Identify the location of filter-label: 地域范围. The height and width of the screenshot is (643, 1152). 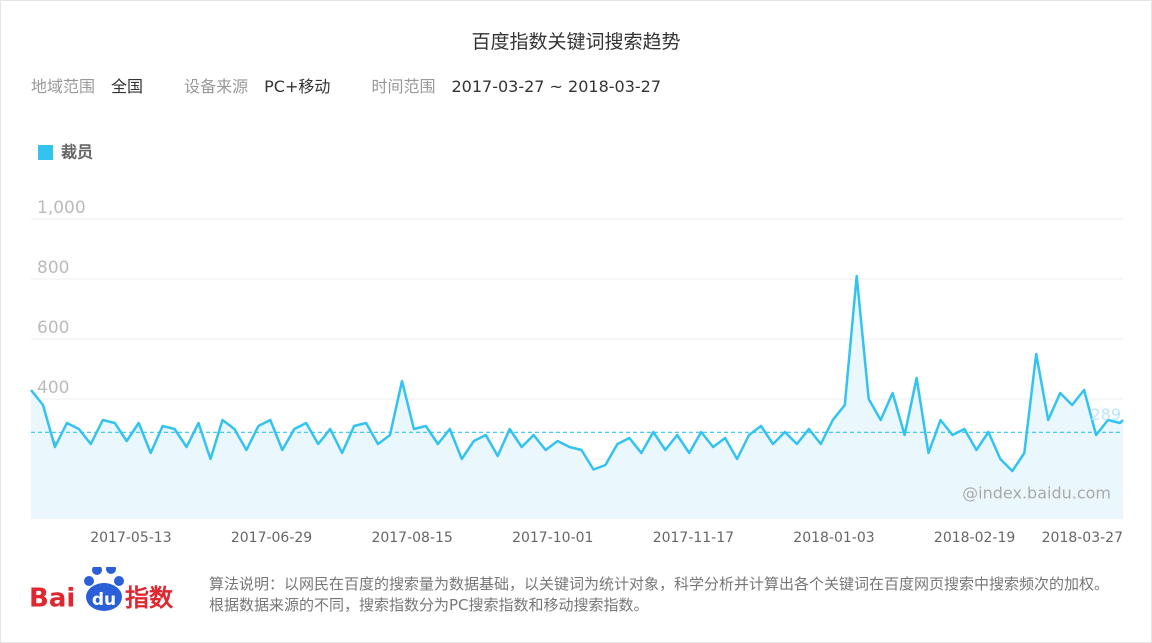
(63, 86).